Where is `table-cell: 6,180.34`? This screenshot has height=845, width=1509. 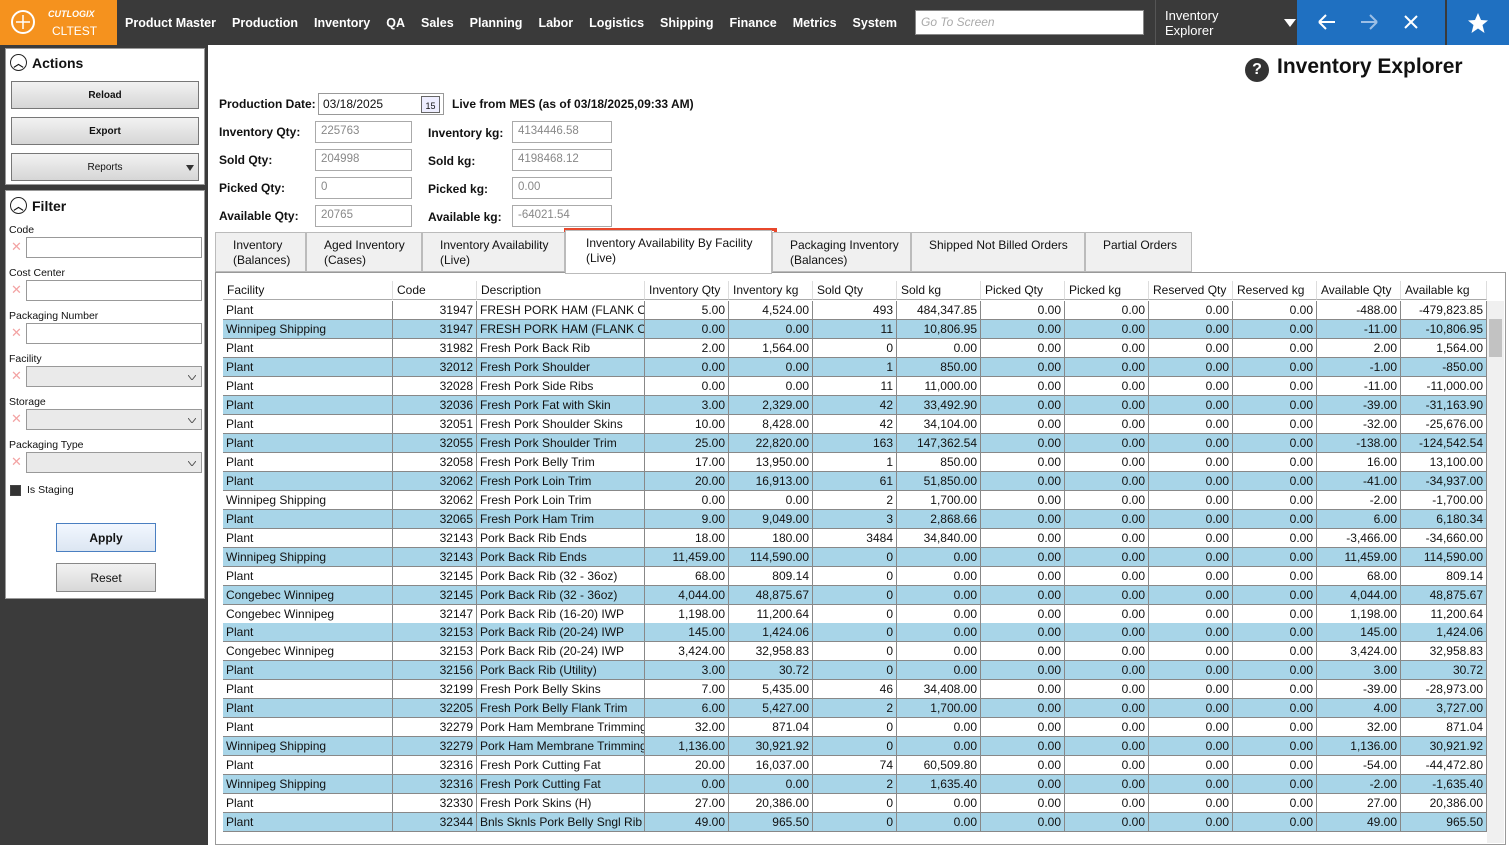 table-cell: 6,180.34 is located at coordinates (1444, 519).